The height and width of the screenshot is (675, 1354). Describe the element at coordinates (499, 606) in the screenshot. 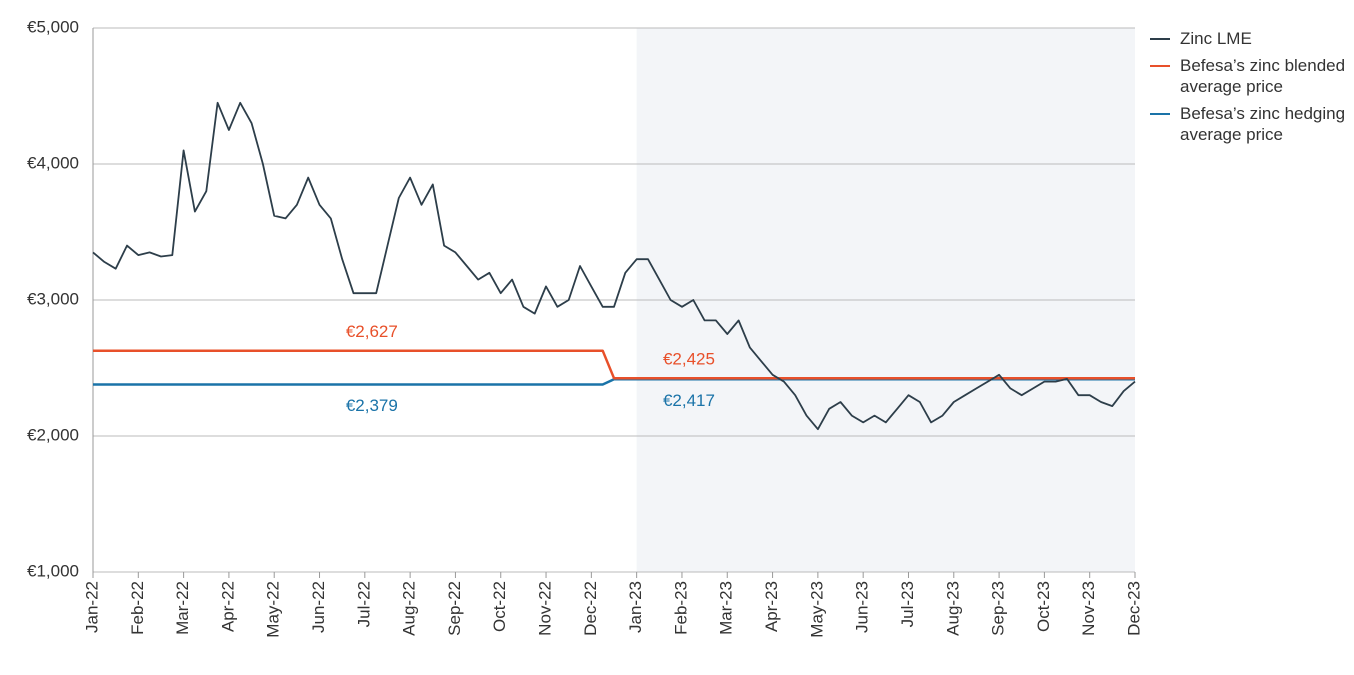

I see `x-tick-label: Oct-22` at that location.